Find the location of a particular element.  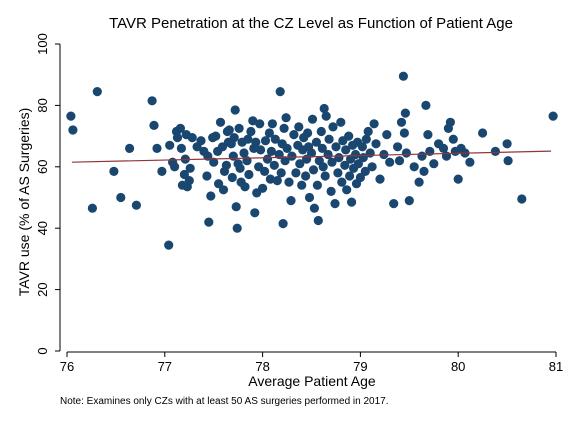

y-tick-label: 60 is located at coordinates (42, 167).